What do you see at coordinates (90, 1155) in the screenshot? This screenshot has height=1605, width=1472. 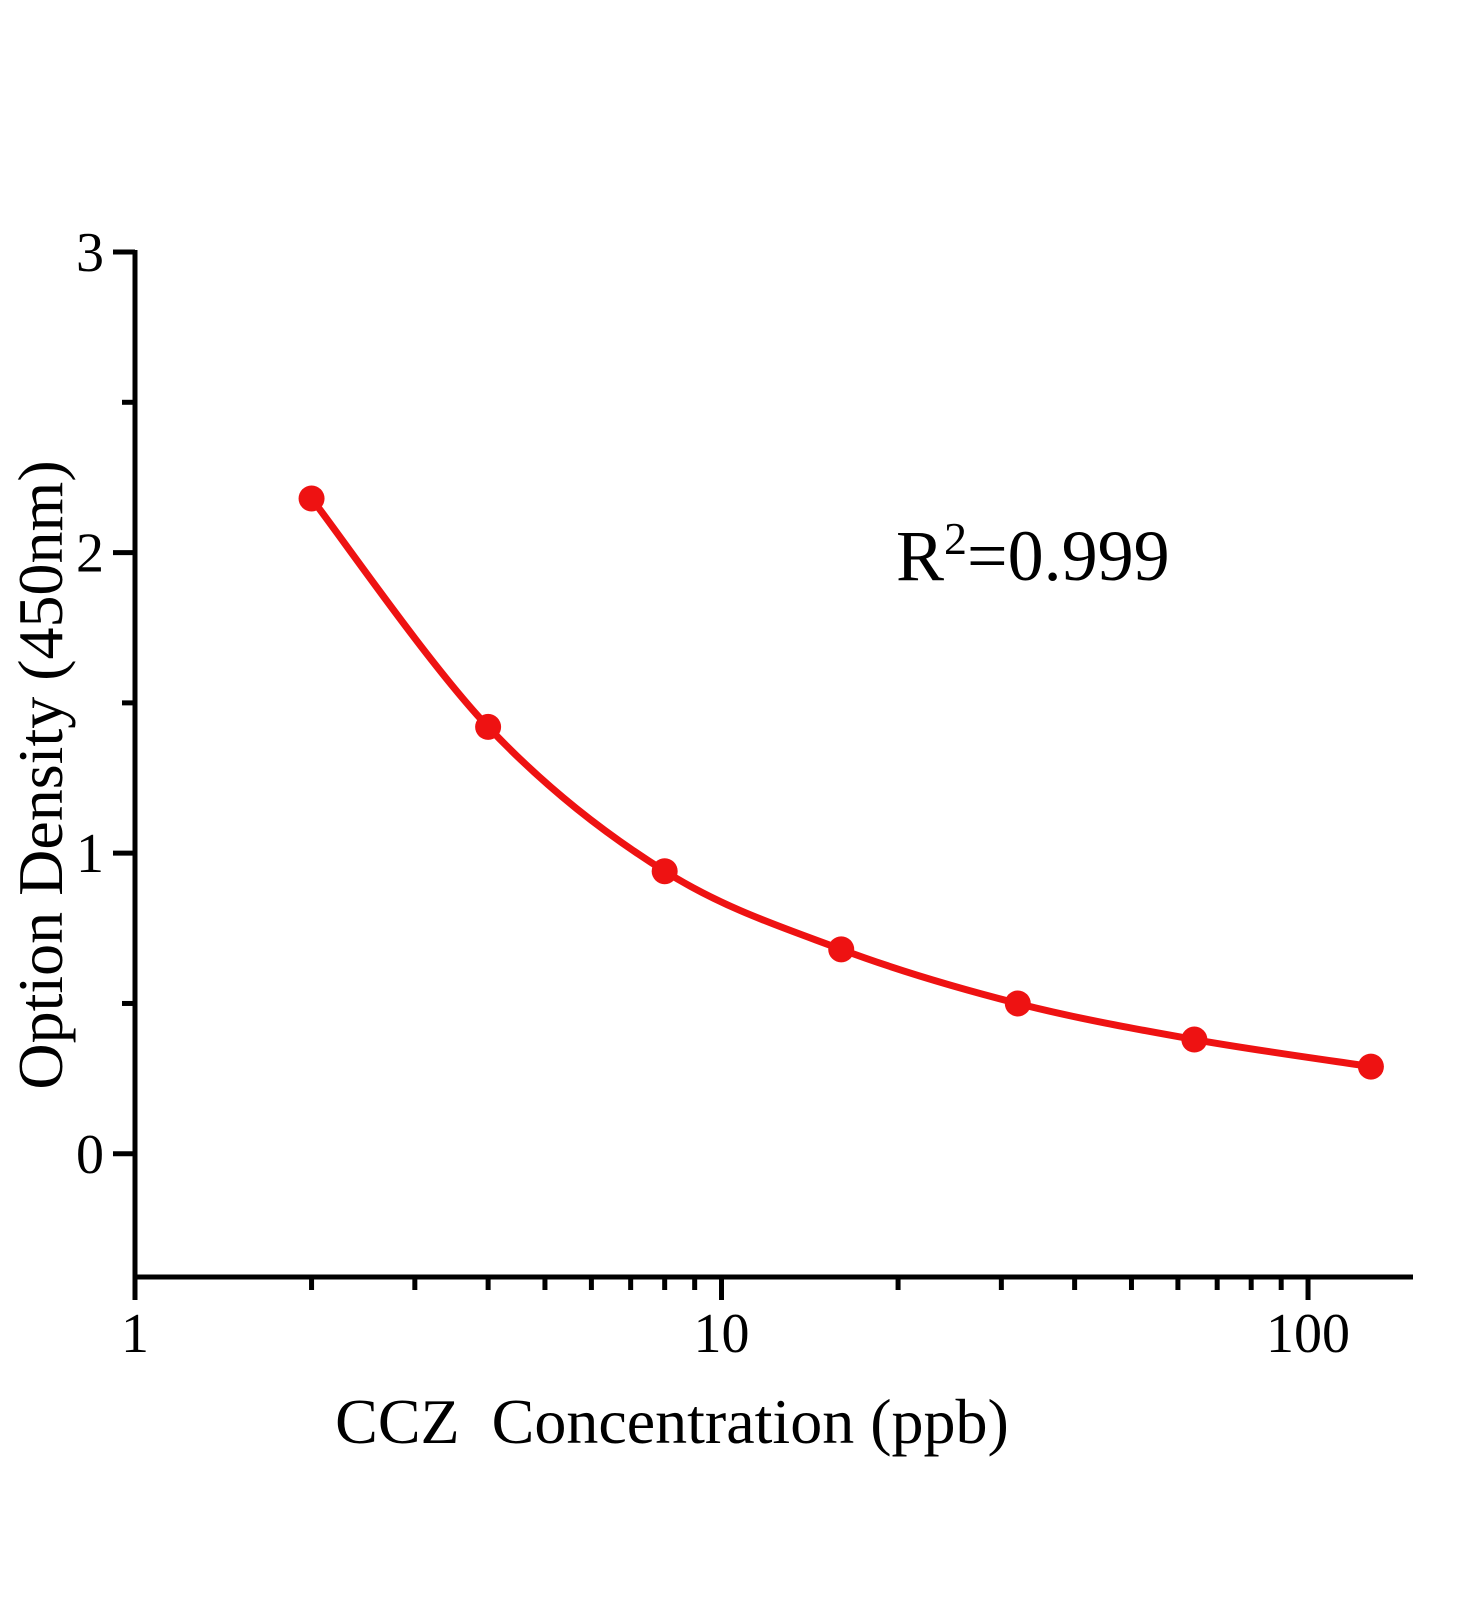 I see `y-tick-label: 0` at bounding box center [90, 1155].